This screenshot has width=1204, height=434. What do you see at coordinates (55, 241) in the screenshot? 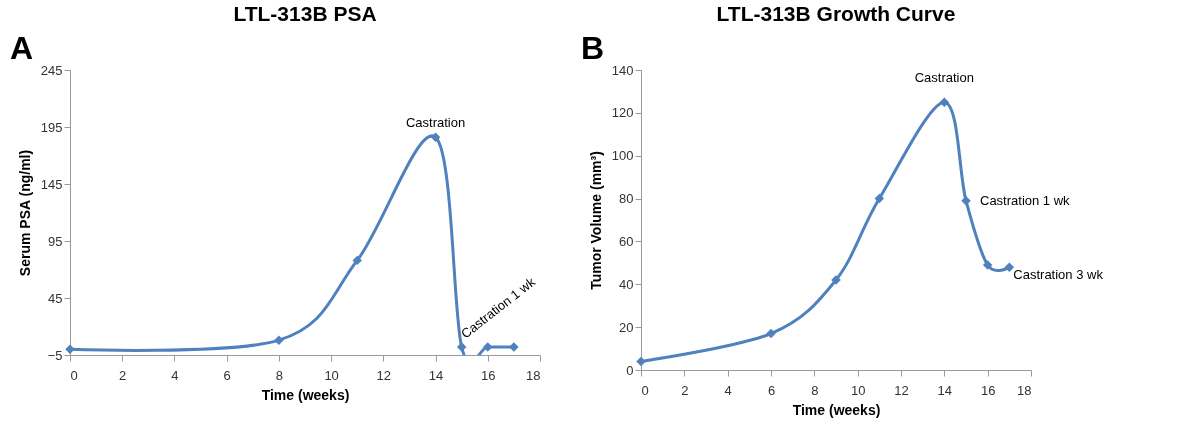
I see `y-tick-label: 95` at bounding box center [55, 241].